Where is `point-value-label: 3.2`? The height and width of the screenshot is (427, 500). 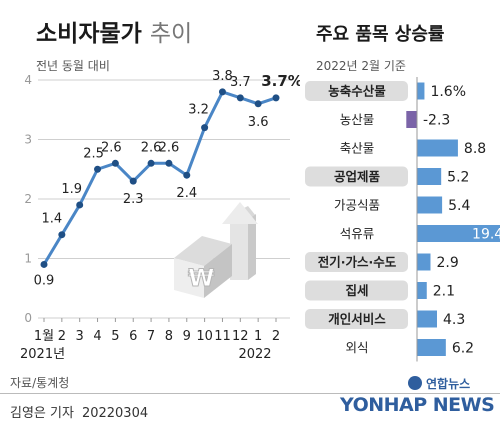 point-value-label: 3.2 is located at coordinates (198, 110).